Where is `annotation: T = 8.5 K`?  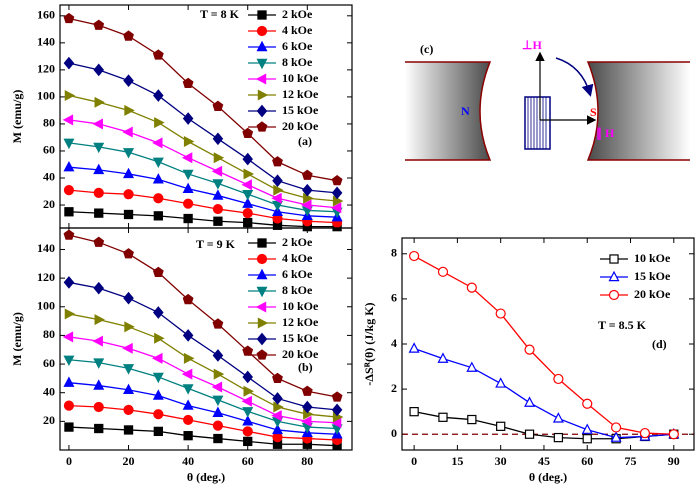 annotation: T = 8.5 K is located at coordinates (622, 325).